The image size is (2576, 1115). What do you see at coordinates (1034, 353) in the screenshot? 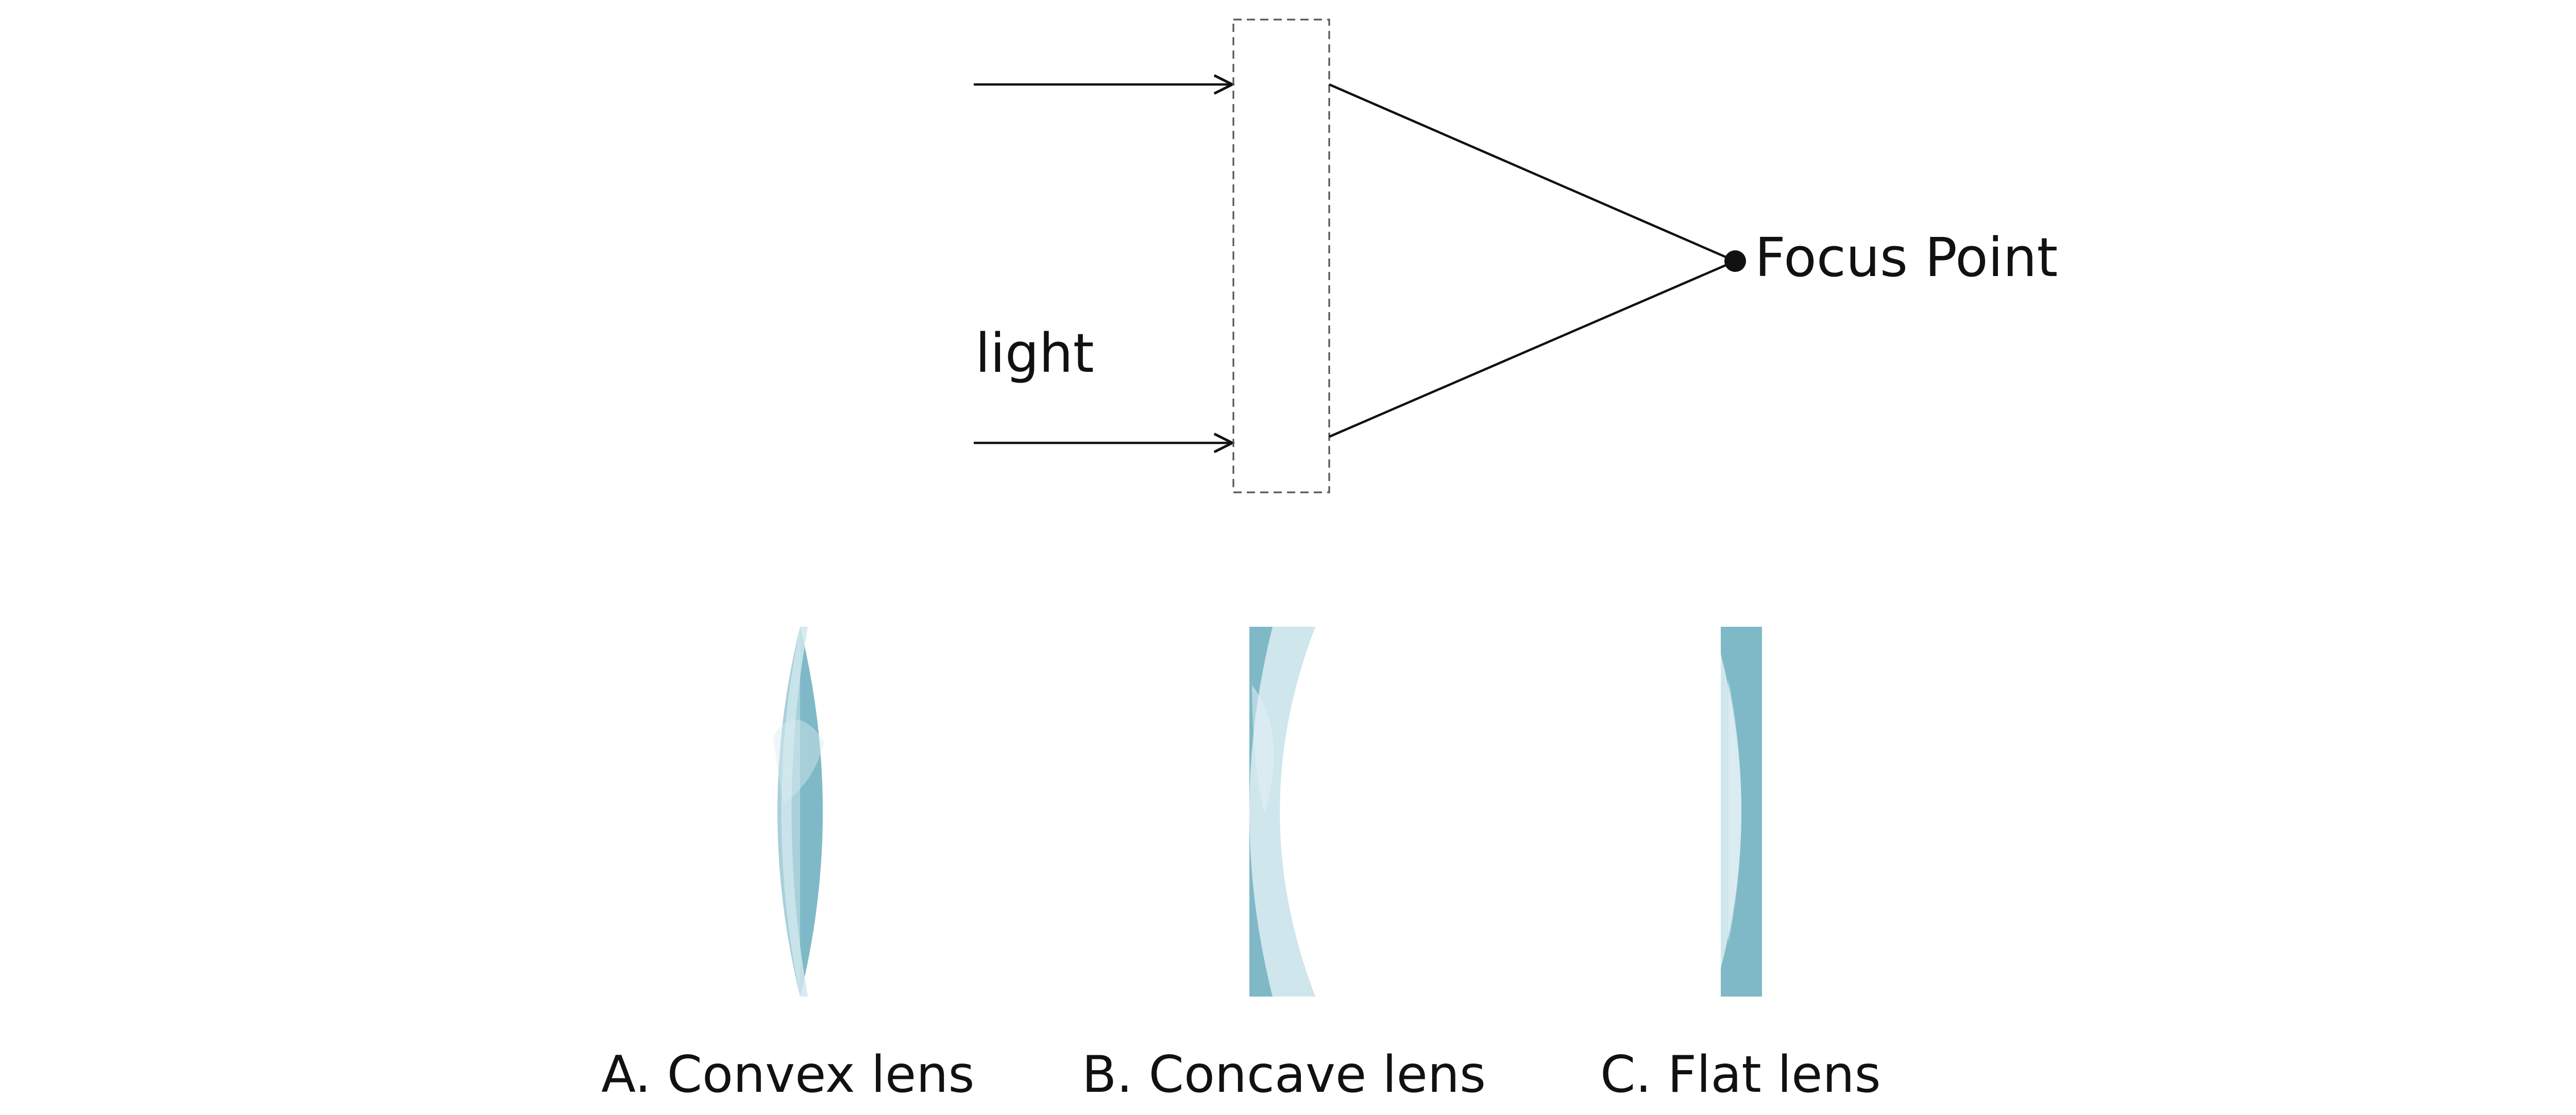
I see `light-label: light` at bounding box center [1034, 353].